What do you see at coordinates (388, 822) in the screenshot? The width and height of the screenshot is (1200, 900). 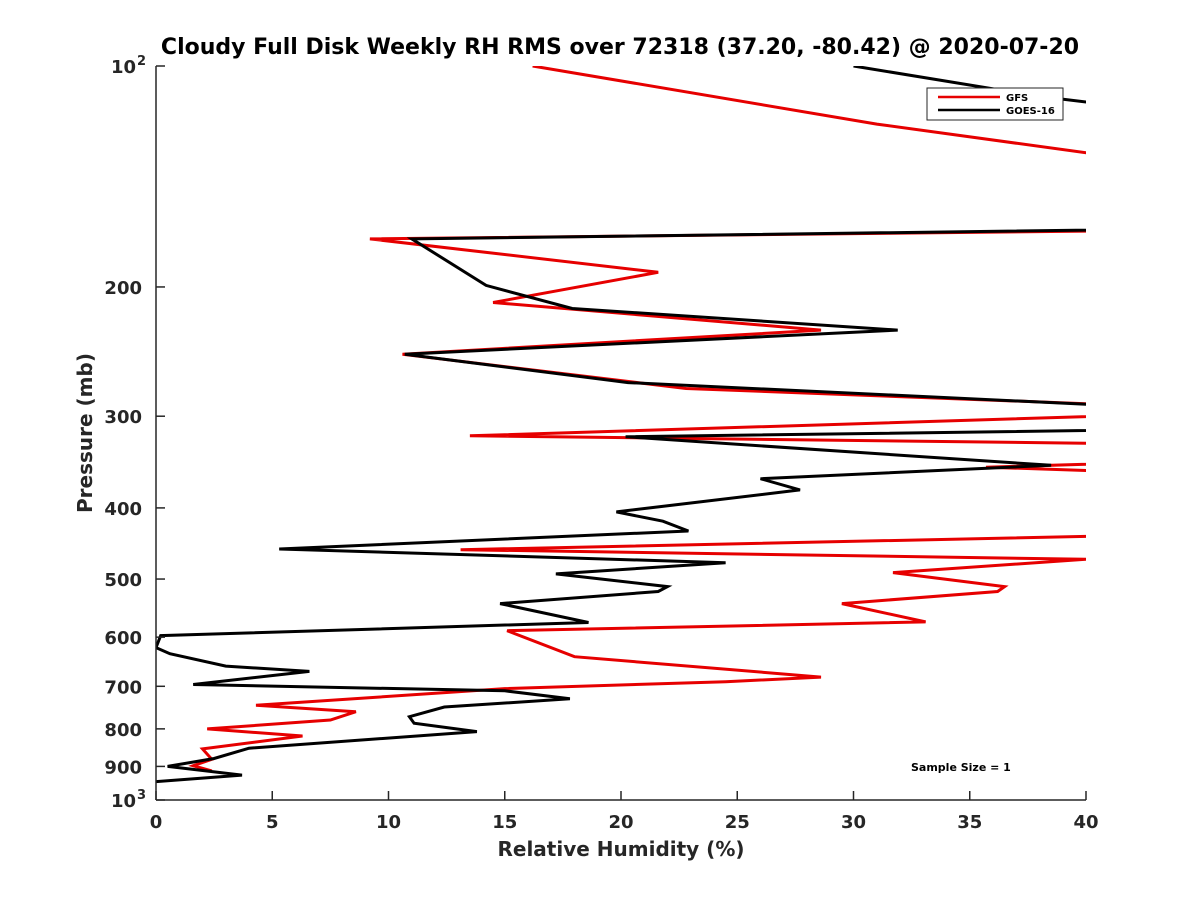 I see `x-tick-label: 10` at bounding box center [388, 822].